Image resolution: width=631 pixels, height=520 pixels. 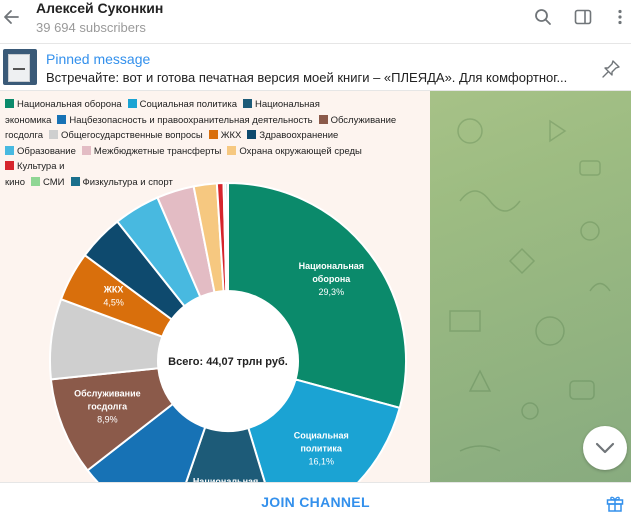 What do you see at coordinates (217, 183) in the screenshot?
I see `legend-row: кино СМИ Физкультура и спорт` at bounding box center [217, 183].